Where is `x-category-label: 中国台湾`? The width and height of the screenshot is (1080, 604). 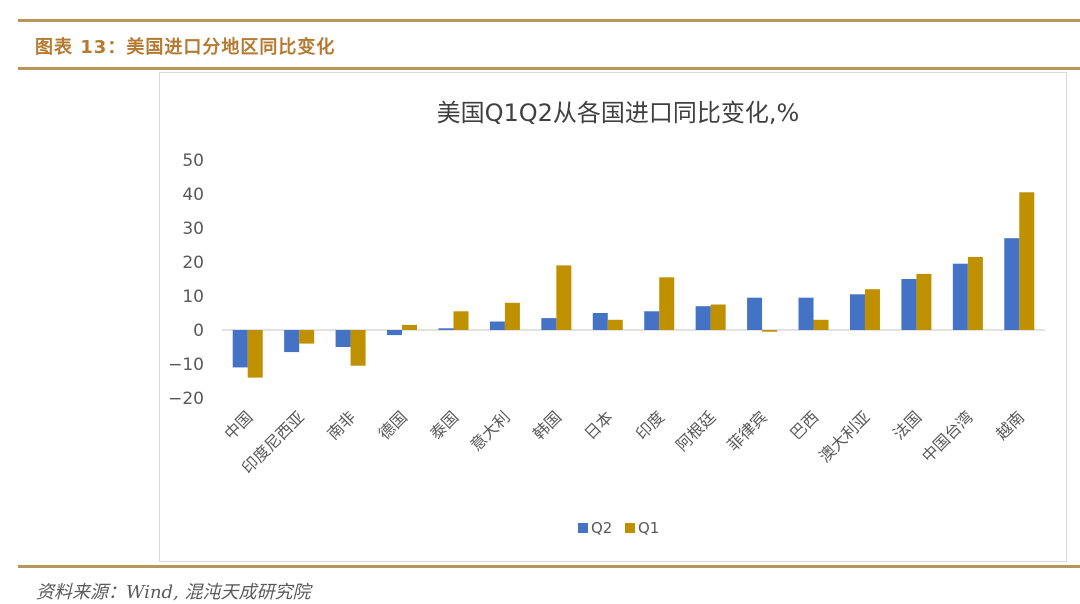 x-category-label: 中国台湾 is located at coordinates (947, 436).